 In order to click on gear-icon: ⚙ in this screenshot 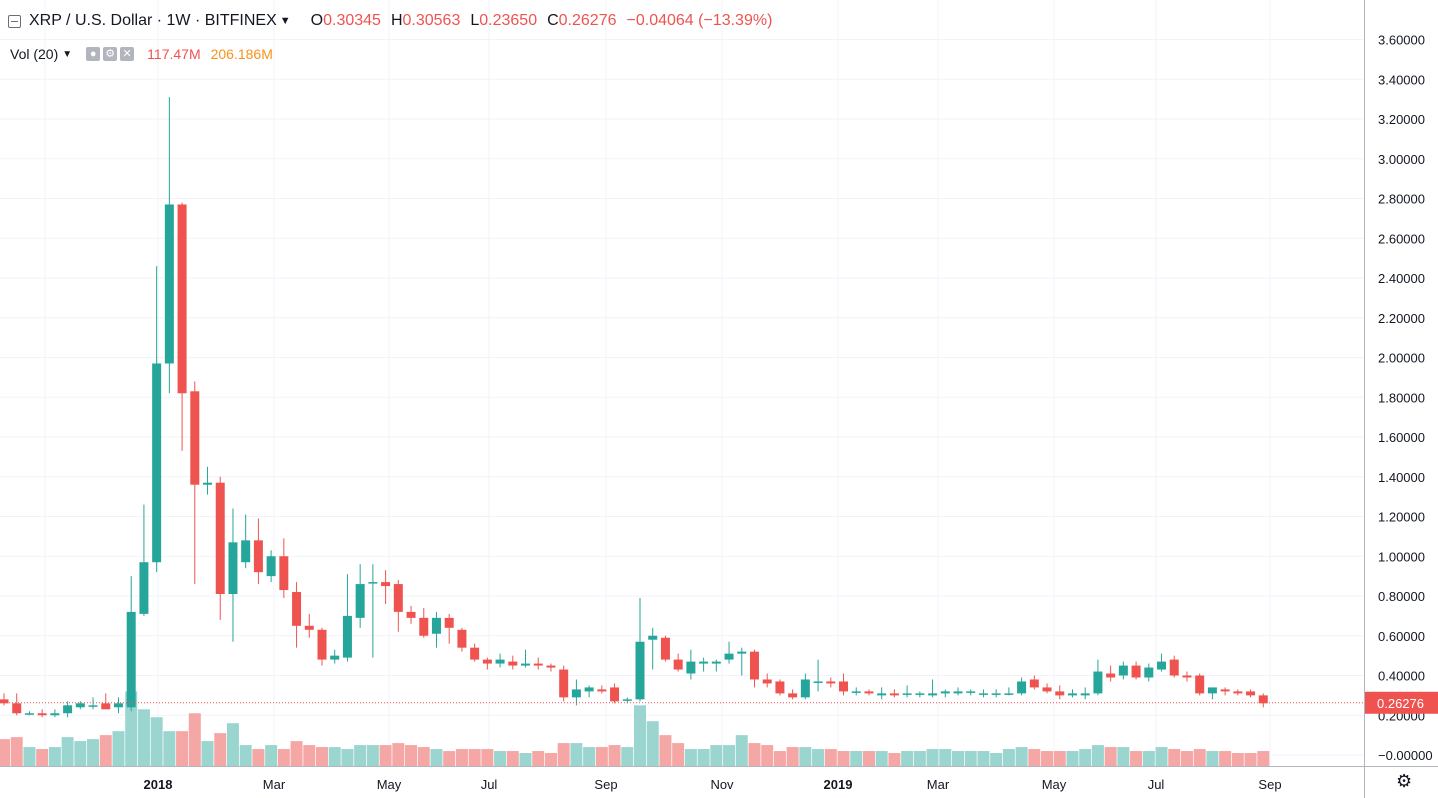, I will do `click(110, 54)`.